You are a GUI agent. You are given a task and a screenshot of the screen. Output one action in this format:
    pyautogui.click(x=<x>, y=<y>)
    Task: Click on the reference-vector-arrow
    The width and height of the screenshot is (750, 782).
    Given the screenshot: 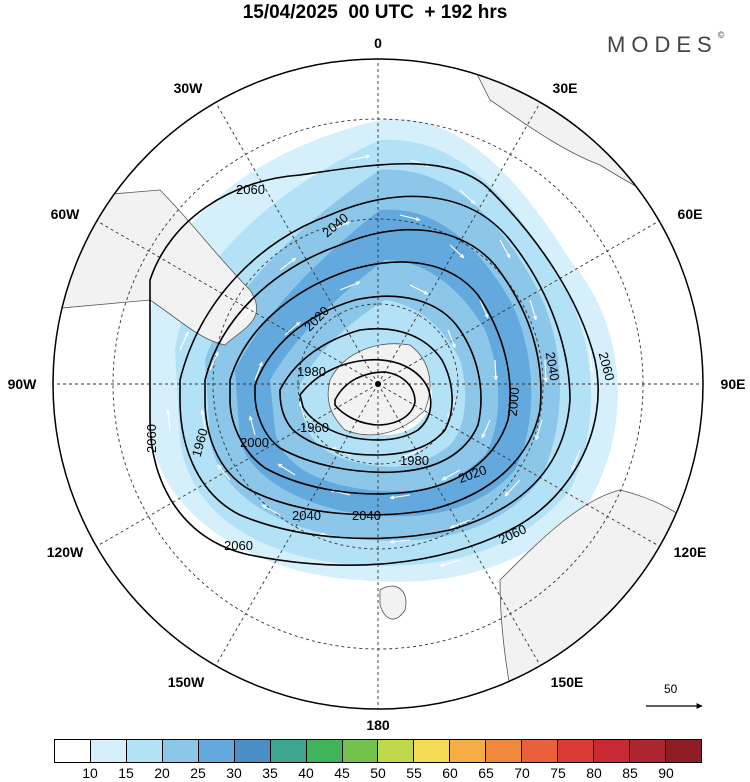 What is the action you would take?
    pyautogui.click(x=674, y=706)
    